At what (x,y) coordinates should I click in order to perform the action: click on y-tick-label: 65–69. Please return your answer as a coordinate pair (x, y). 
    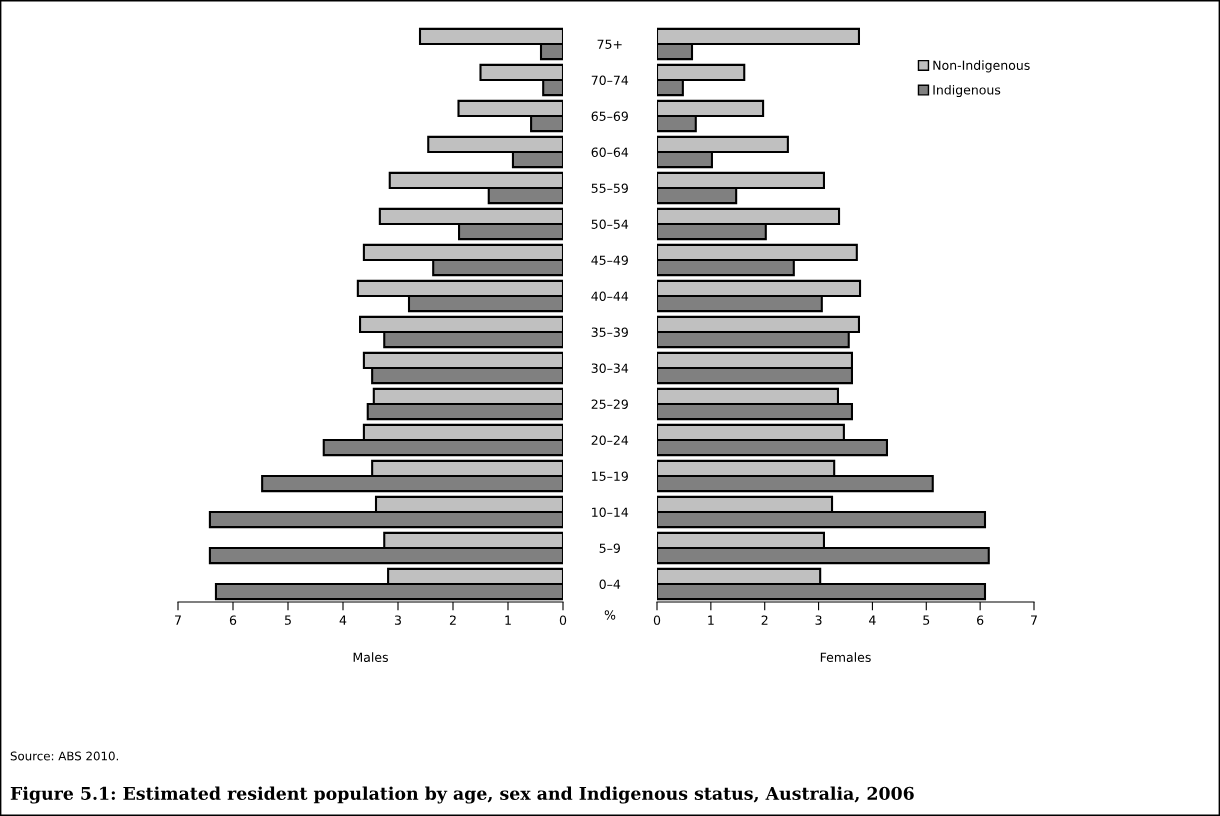
    Looking at the image, I should click on (609, 116).